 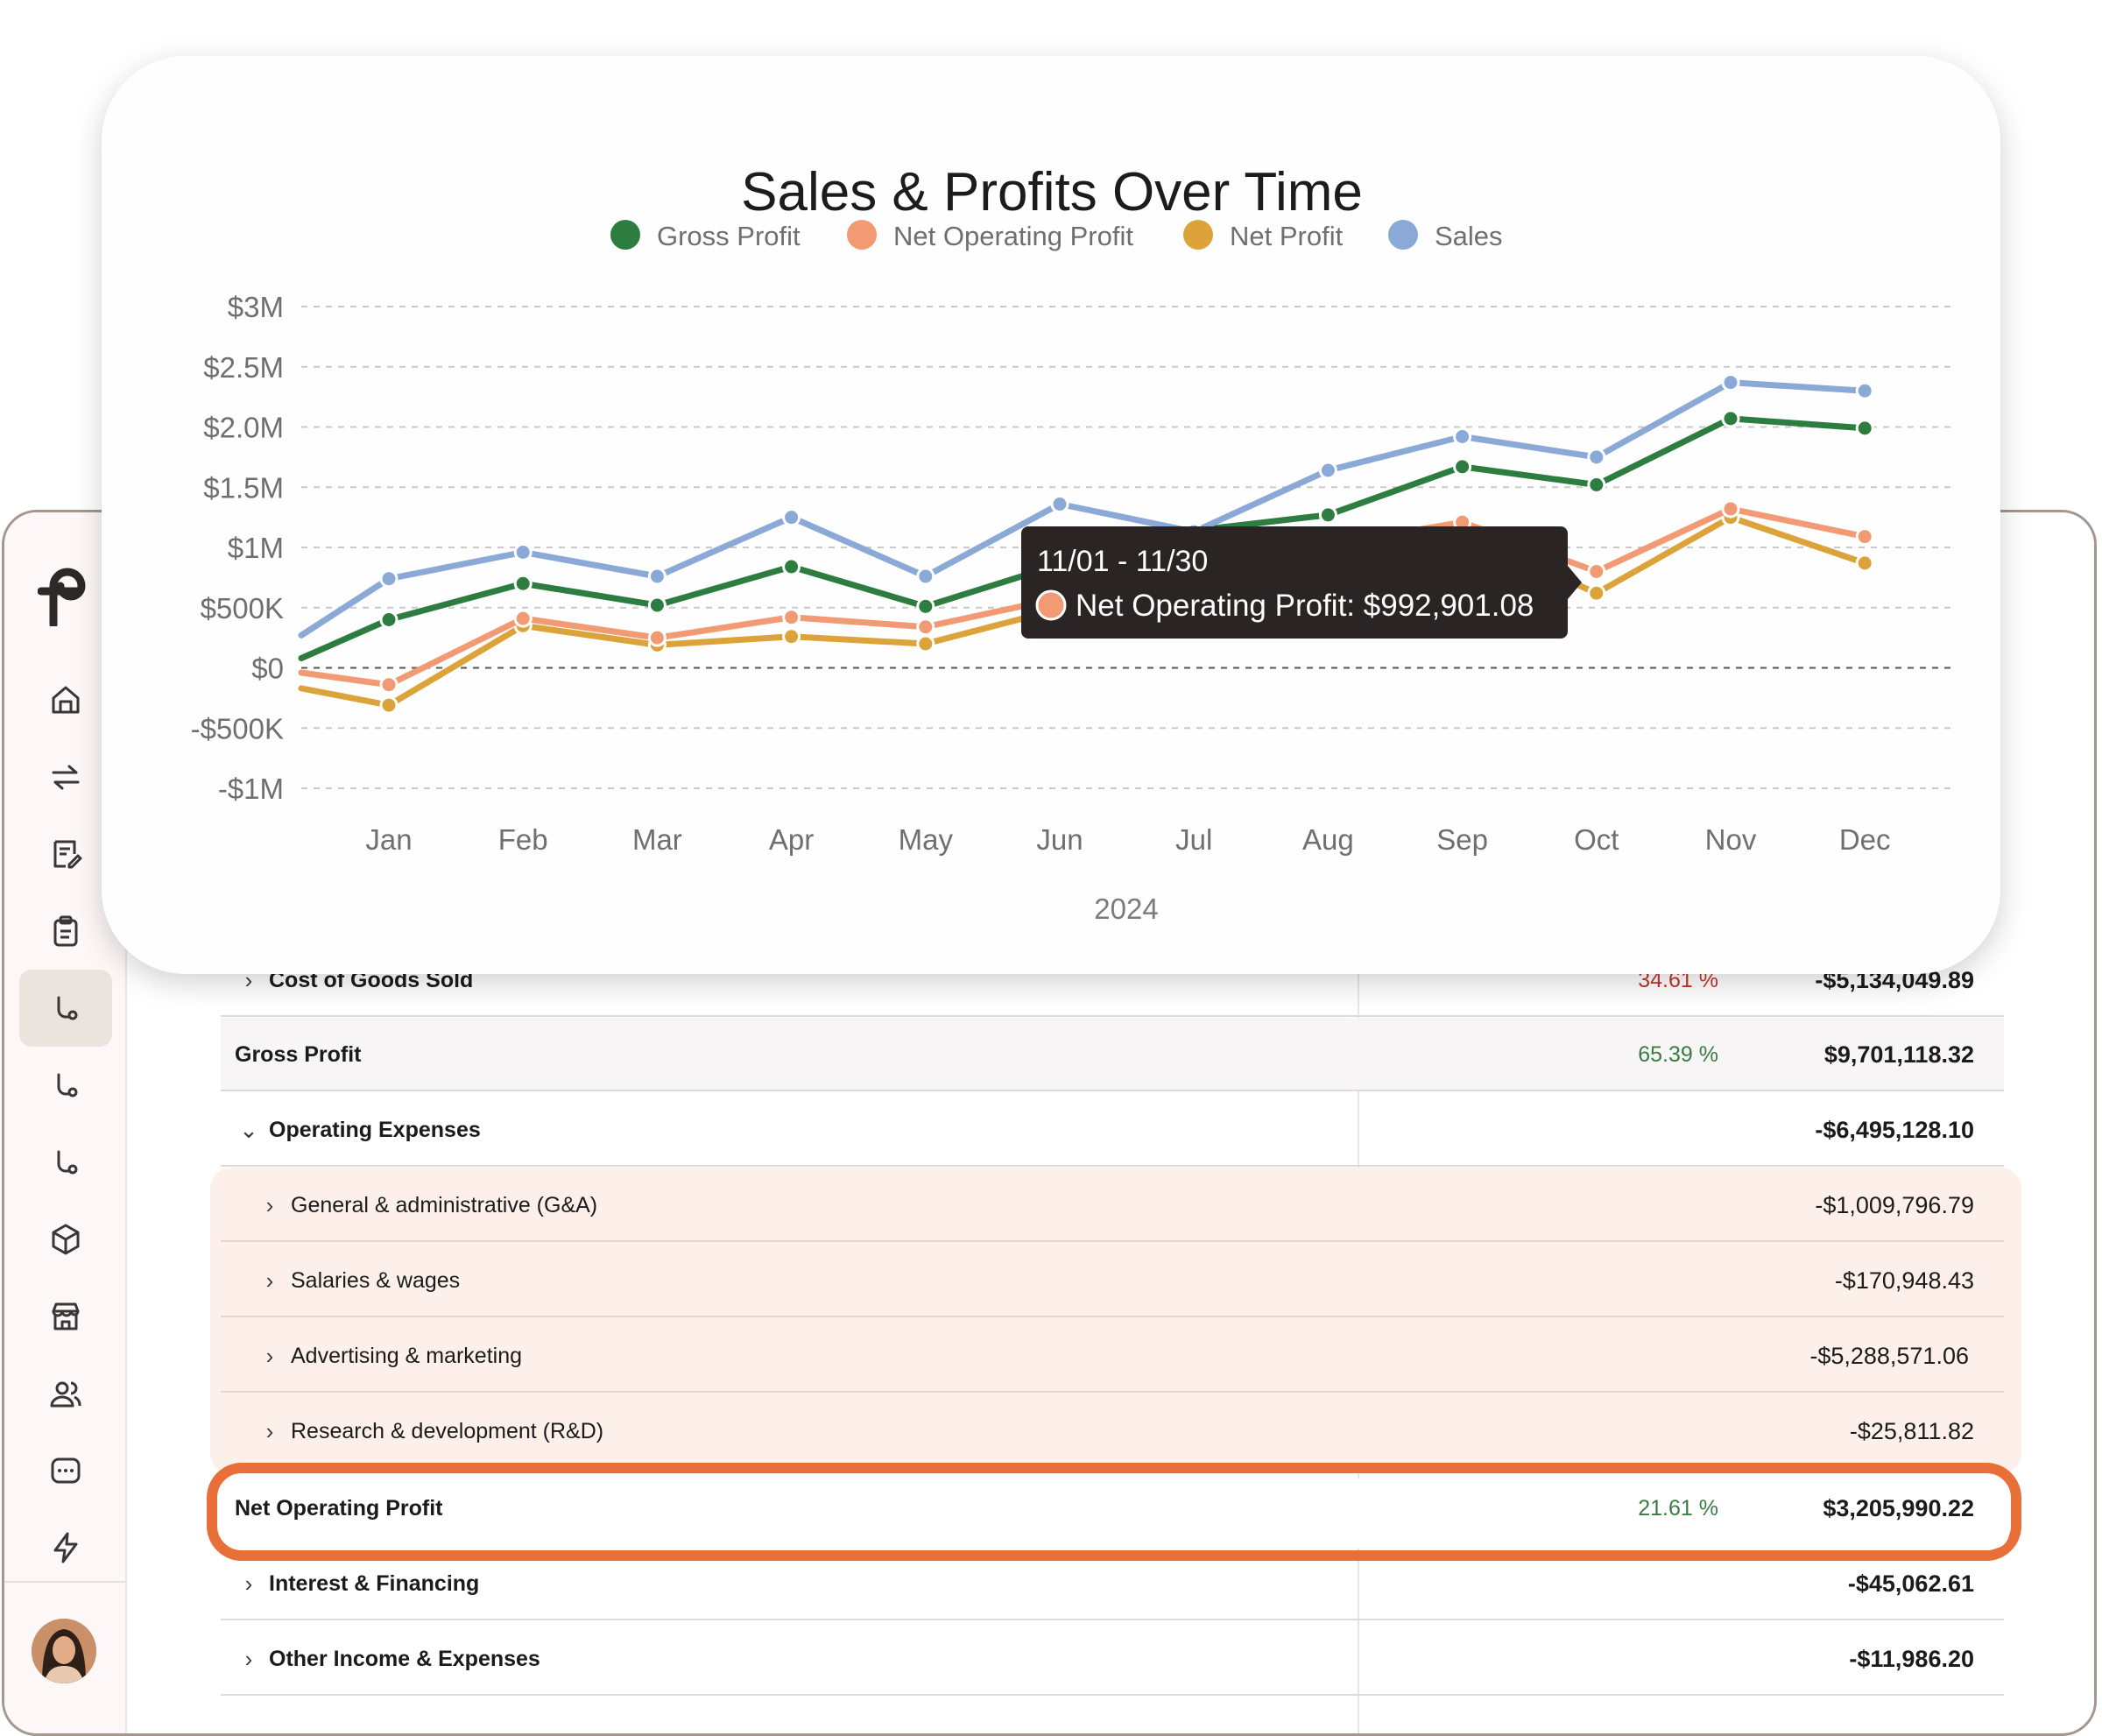 I want to click on y-tick-label: -$1M, so click(x=251, y=789).